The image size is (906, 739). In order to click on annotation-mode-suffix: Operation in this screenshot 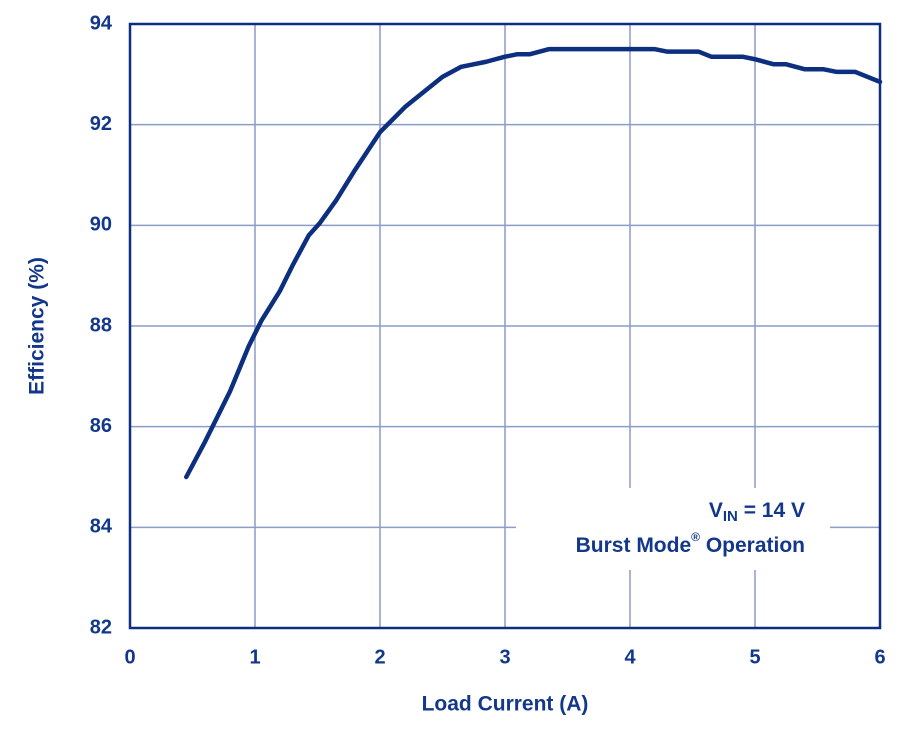, I will do `click(752, 545)`.